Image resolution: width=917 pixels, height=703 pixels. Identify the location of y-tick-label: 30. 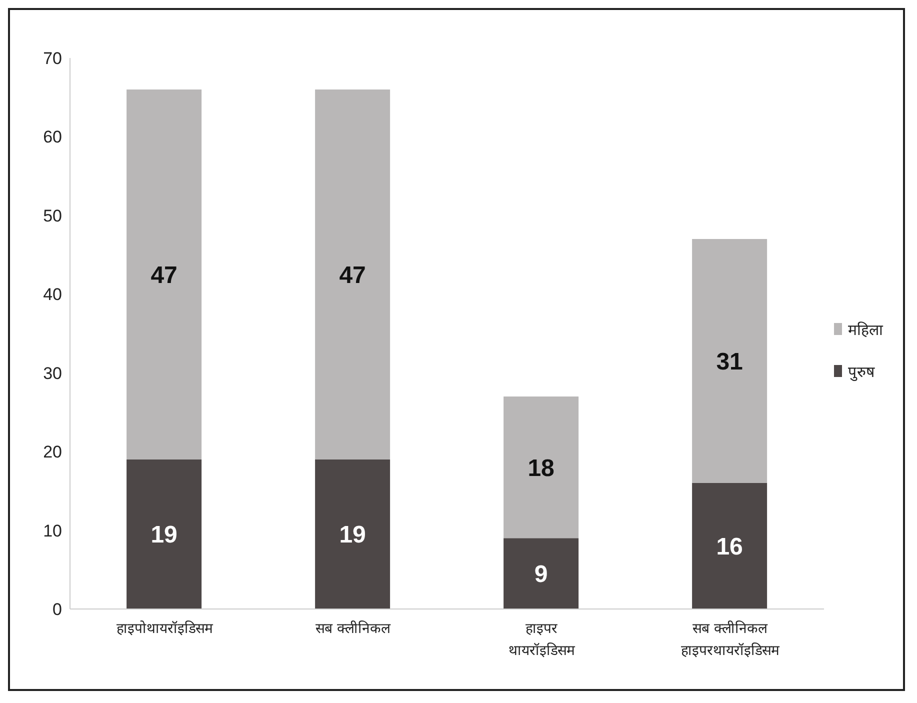
(52, 373).